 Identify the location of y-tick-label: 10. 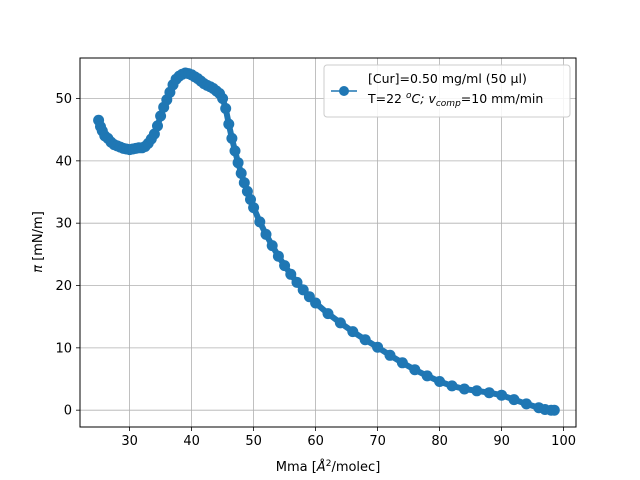
(63, 348).